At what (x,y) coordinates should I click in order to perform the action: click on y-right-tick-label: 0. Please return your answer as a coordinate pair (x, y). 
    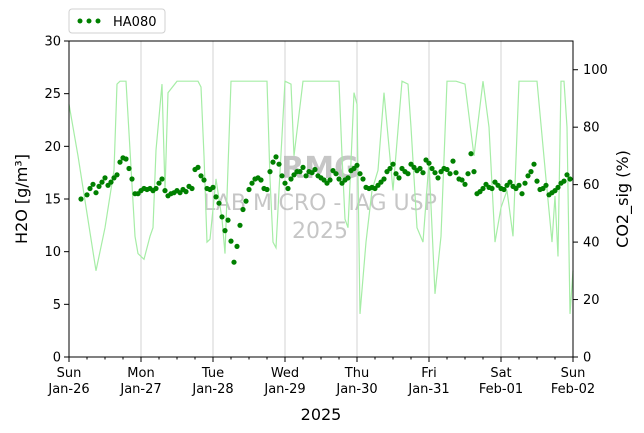
    Looking at the image, I should click on (587, 358).